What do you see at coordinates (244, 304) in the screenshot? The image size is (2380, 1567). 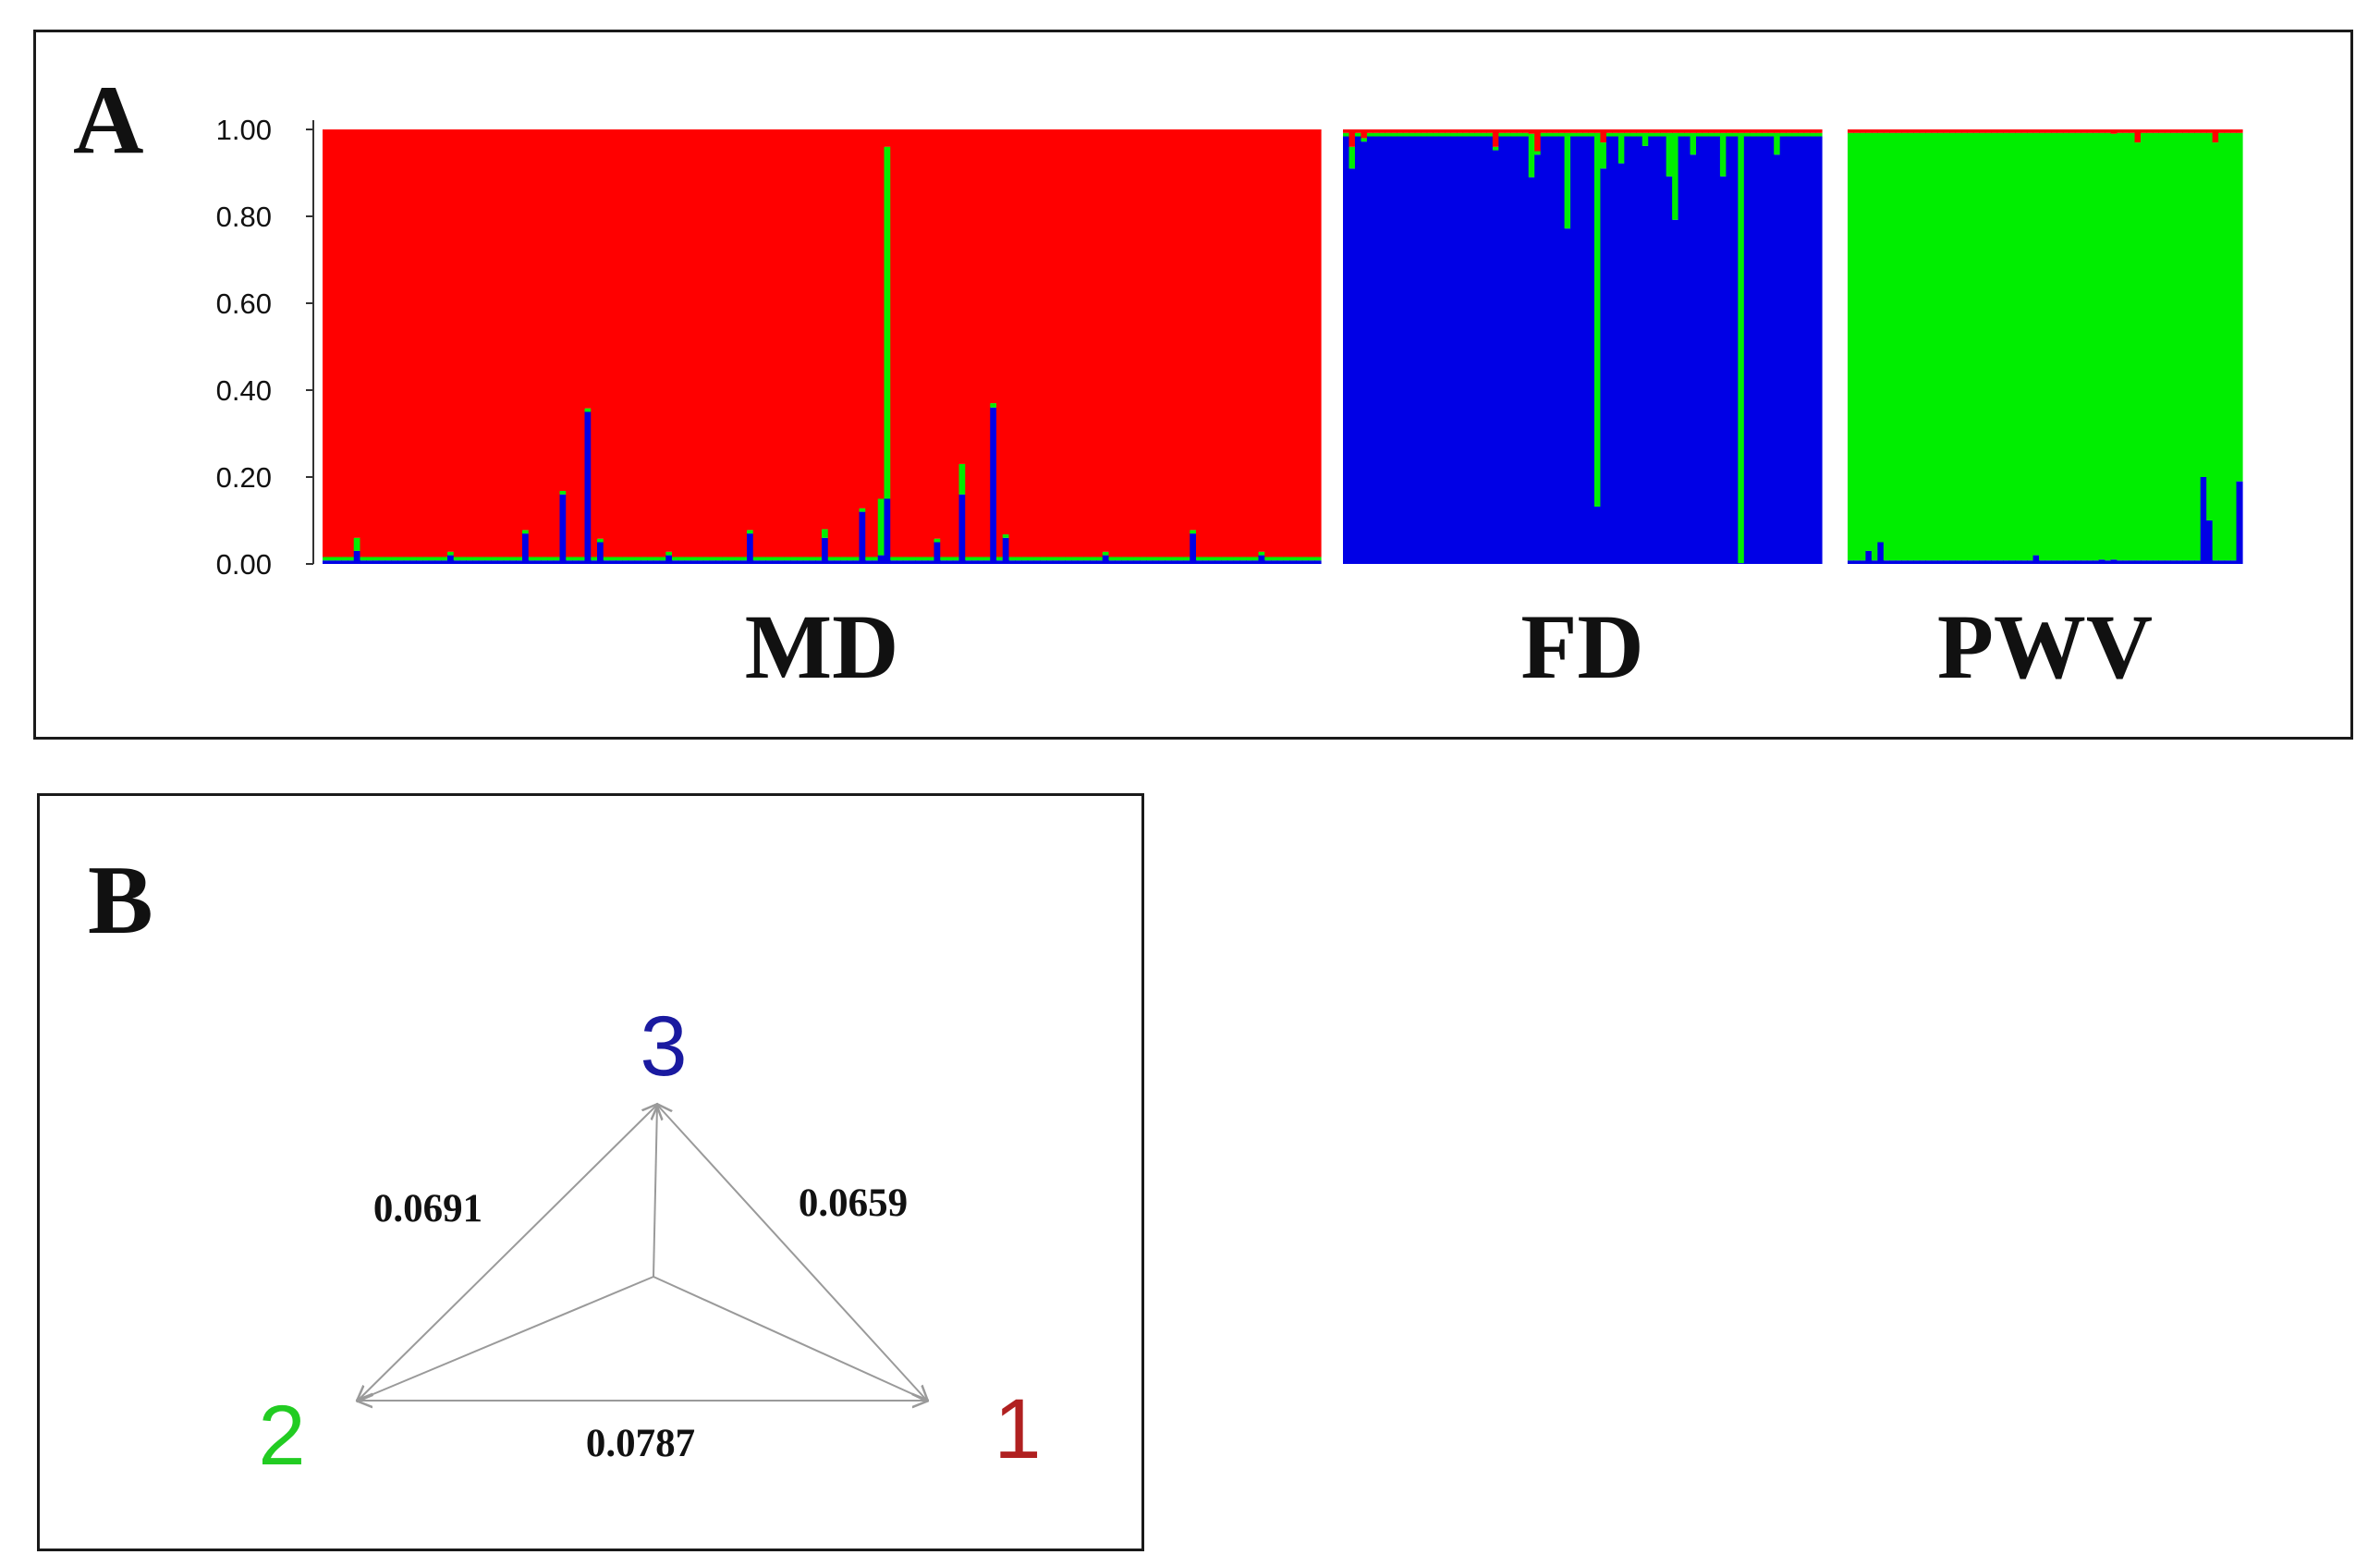 I see `y-tick-label: 0.60` at bounding box center [244, 304].